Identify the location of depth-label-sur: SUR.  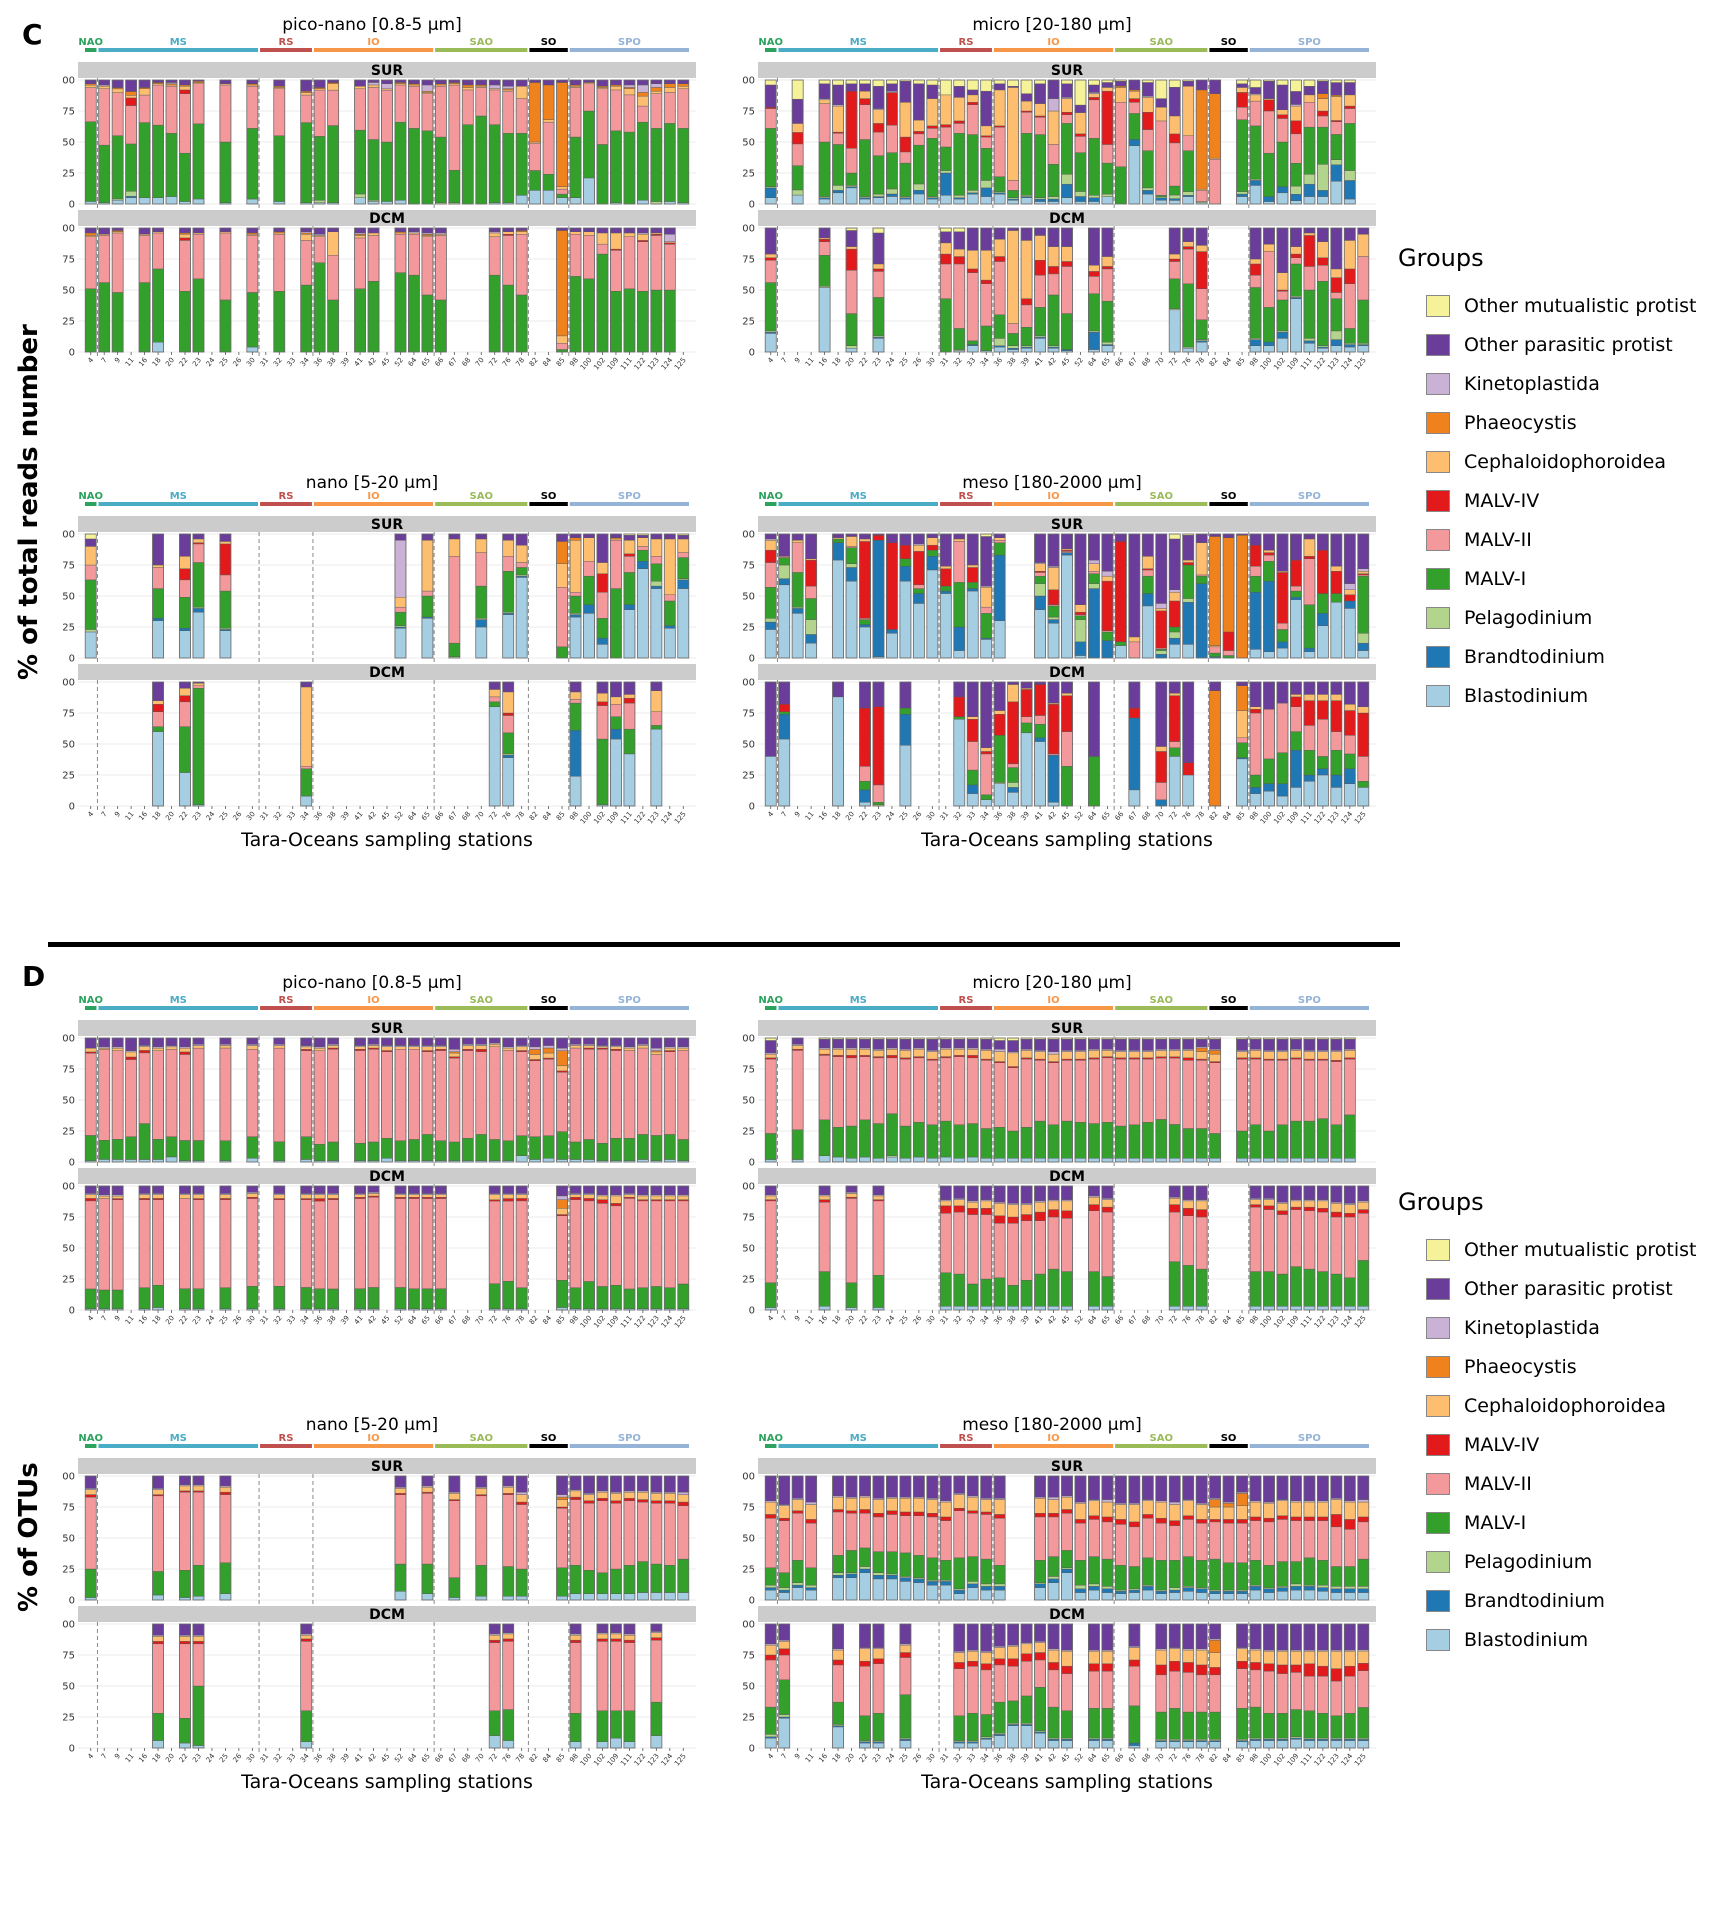
(387, 525).